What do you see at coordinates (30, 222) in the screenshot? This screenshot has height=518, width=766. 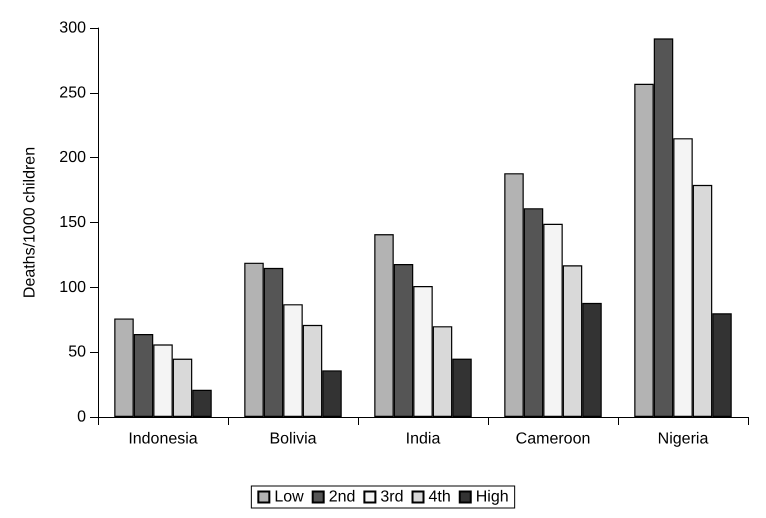 I see `y-axis-title: Deaths/1000 children` at bounding box center [30, 222].